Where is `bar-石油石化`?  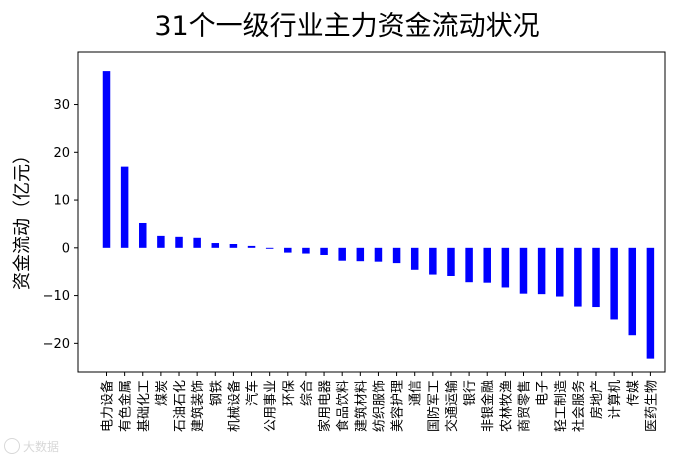
bar-石油石化 is located at coordinates (179, 242).